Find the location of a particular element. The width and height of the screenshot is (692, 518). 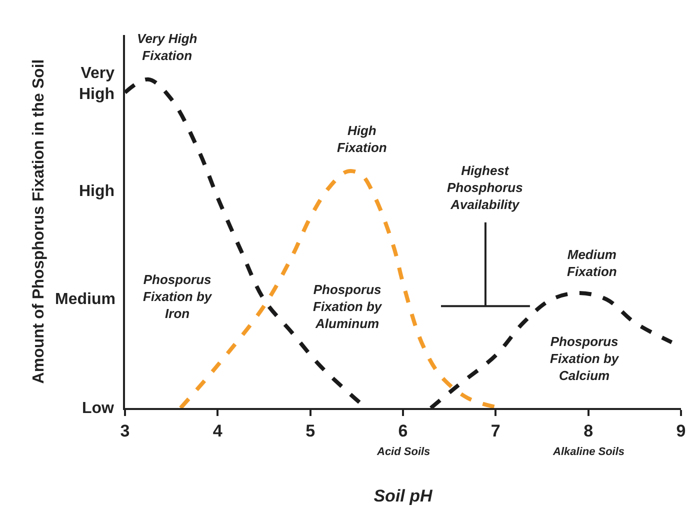

x-tick-label: 7 is located at coordinates (495, 430).